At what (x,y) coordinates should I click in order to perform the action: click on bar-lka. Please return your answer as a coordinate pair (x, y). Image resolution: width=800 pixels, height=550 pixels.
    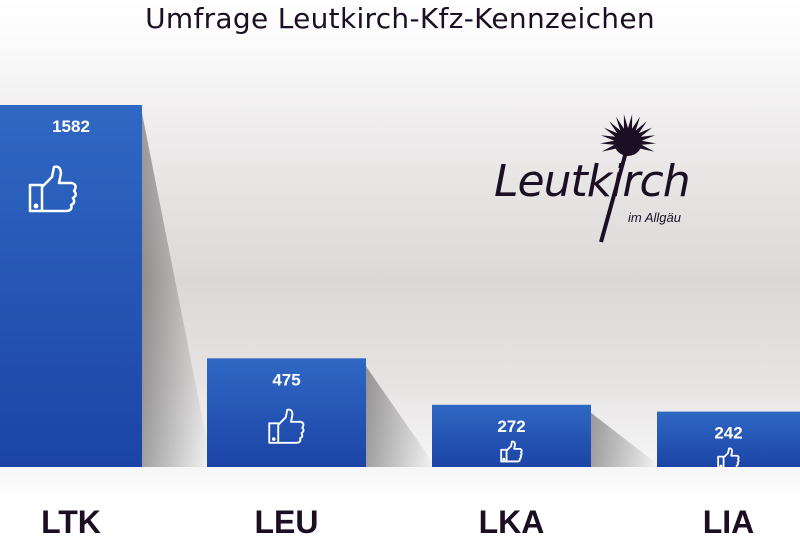
    Looking at the image, I should click on (511, 435).